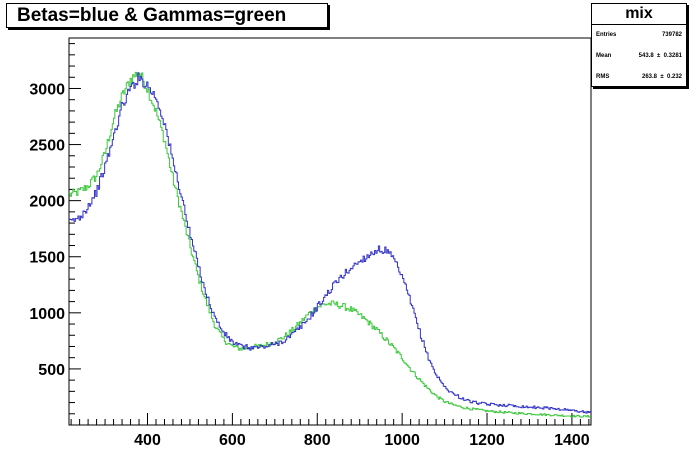  Describe the element at coordinates (572, 440) in the screenshot. I see `x-tick-label: 1400` at that location.